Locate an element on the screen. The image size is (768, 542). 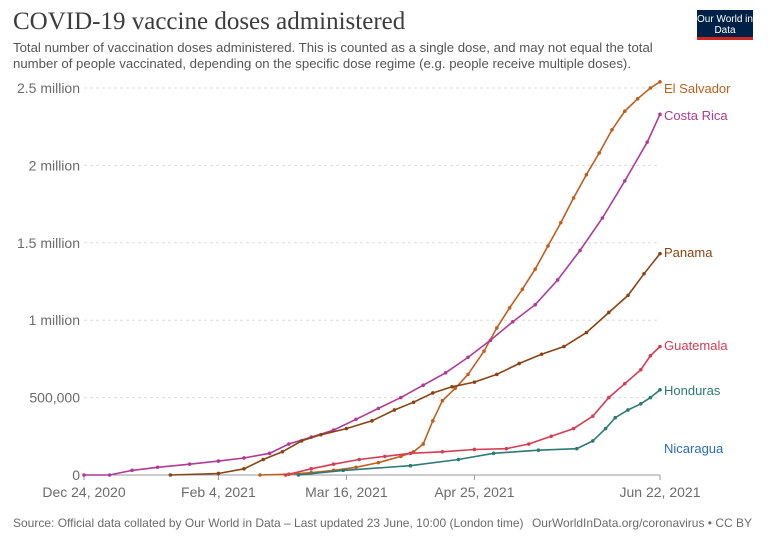
owid-logo: Our World in Data is located at coordinates (725, 25).